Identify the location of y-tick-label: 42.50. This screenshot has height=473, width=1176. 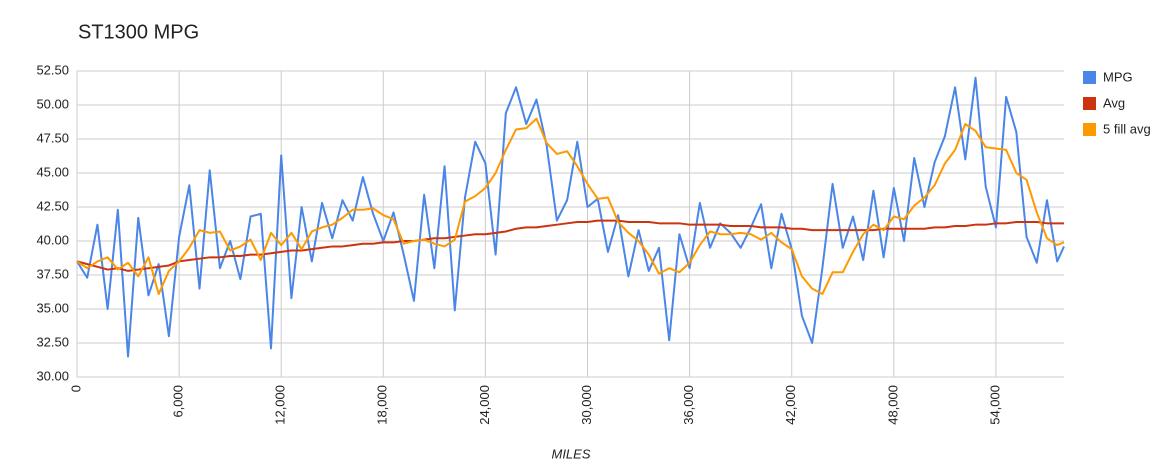
(52, 205).